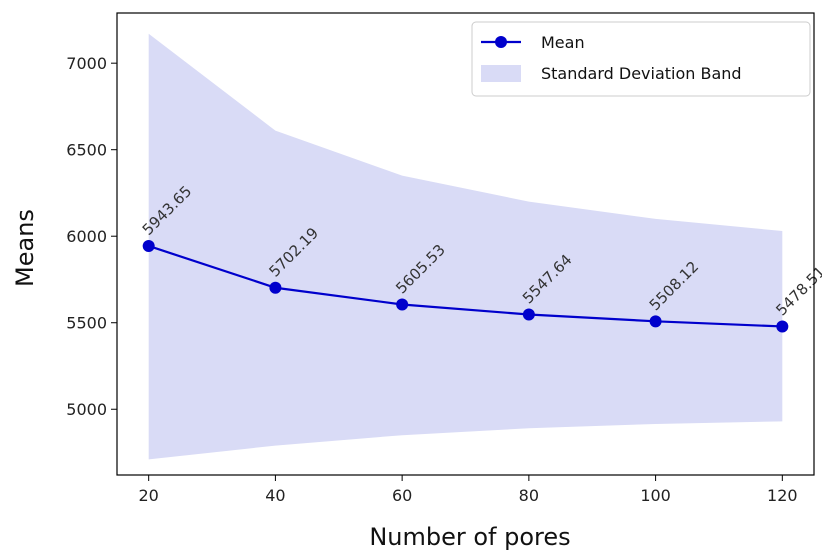 The image size is (822, 555). I want to click on y-tick-label: 5000, so click(86, 409).